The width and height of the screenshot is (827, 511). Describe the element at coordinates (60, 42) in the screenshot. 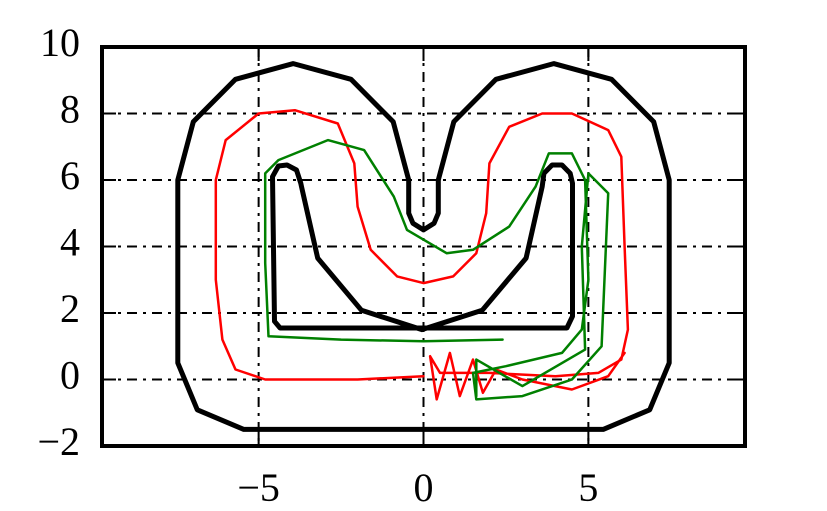

I see `y-tick-label: 10` at that location.